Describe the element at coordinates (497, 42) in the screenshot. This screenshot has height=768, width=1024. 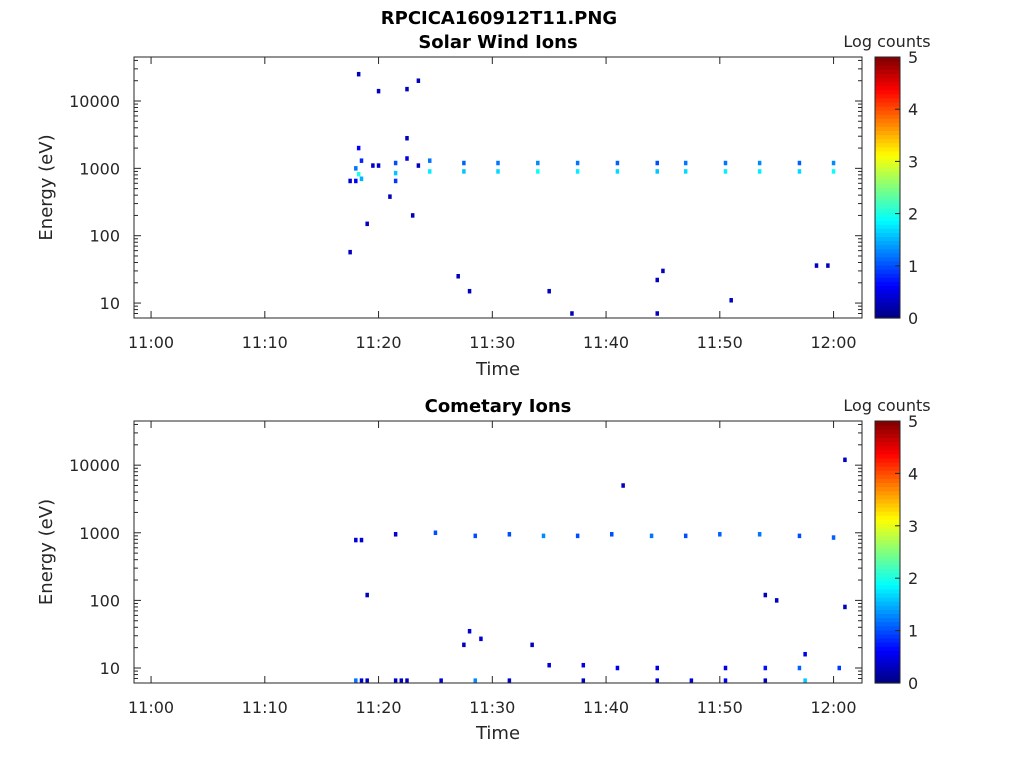
I see `panel-title: Solar Wind Ions` at that location.